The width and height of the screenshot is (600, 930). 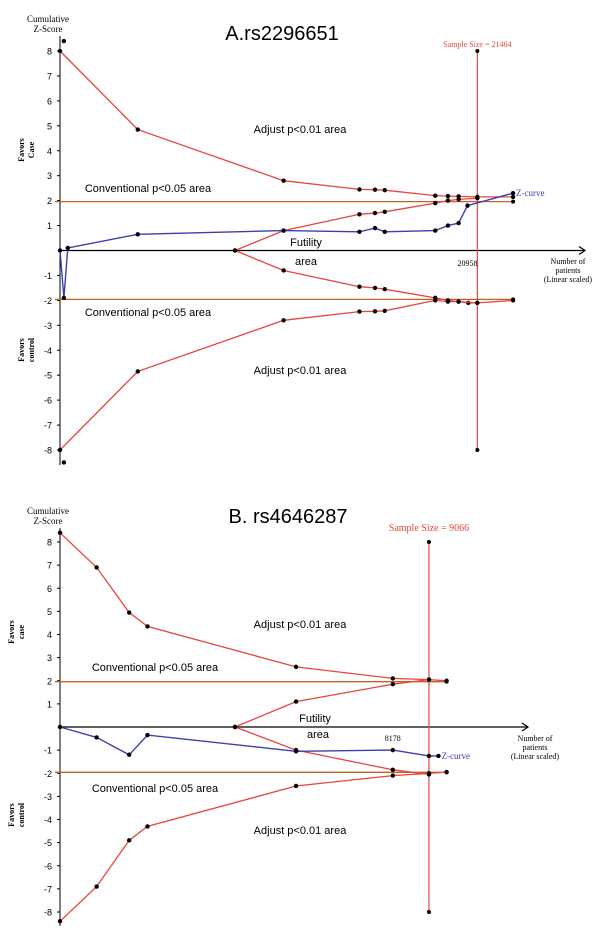 What do you see at coordinates (49, 126) in the screenshot?
I see `y-tick-label: 5` at bounding box center [49, 126].